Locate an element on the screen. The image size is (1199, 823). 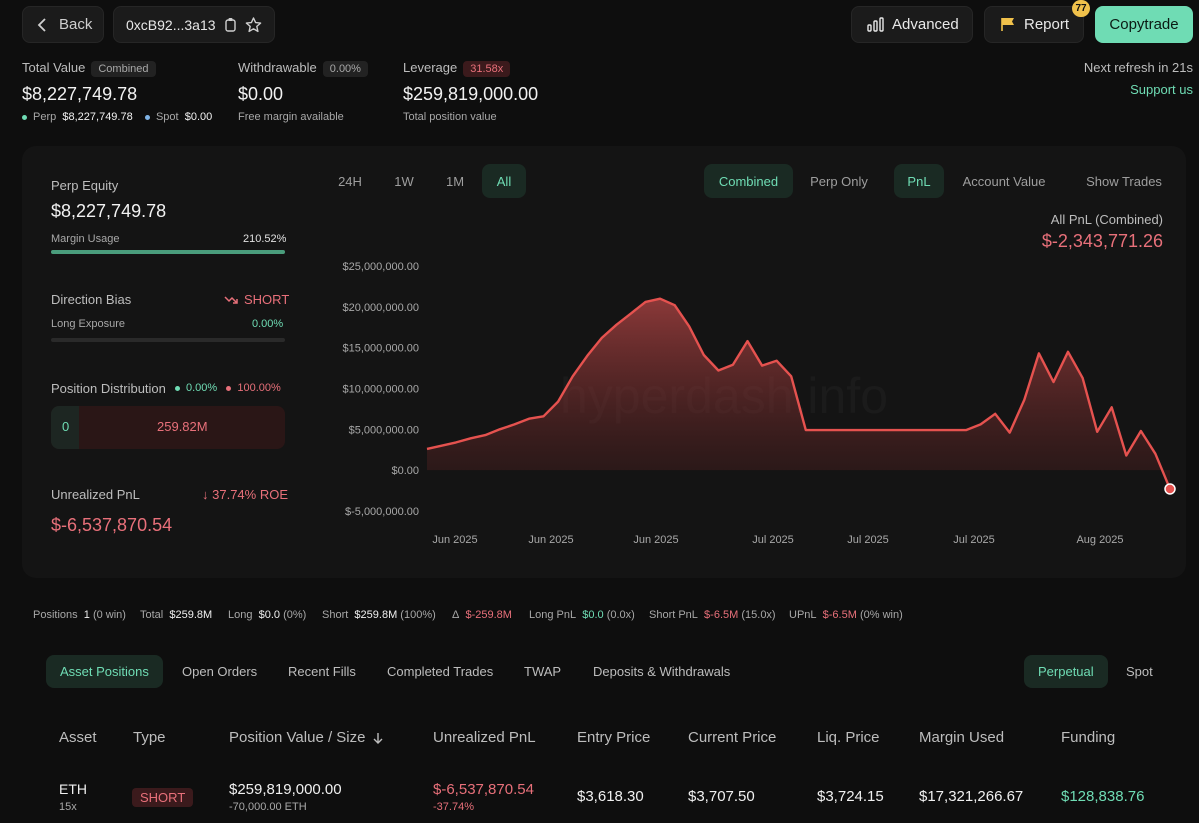
metric-pnl: PnL is located at coordinates (919, 181).